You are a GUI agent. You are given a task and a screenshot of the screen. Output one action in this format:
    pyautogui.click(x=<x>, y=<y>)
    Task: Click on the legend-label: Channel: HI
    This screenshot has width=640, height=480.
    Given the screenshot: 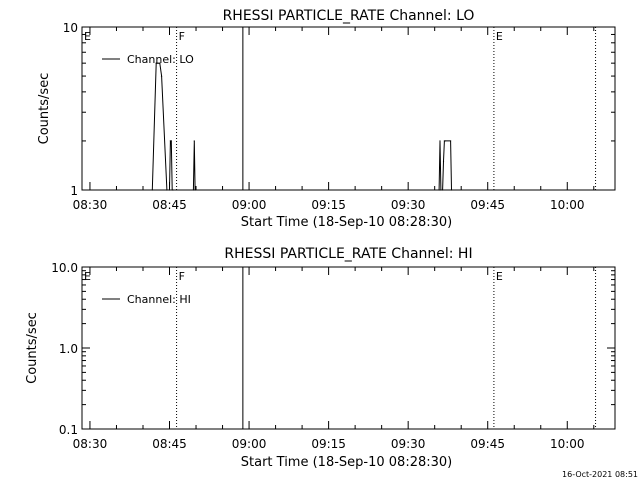 What is the action you would take?
    pyautogui.click(x=159, y=299)
    